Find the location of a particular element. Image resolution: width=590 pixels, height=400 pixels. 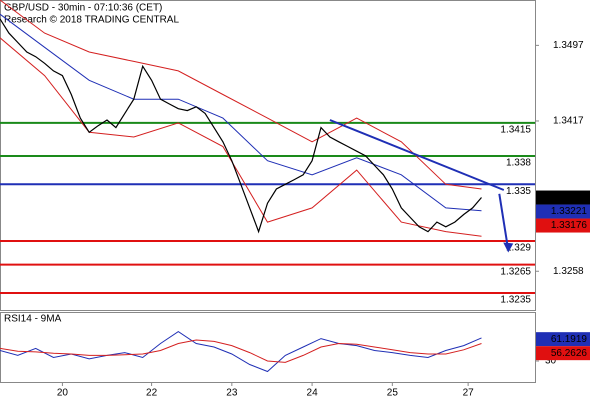

x-tick-label: 22 is located at coordinates (152, 393).